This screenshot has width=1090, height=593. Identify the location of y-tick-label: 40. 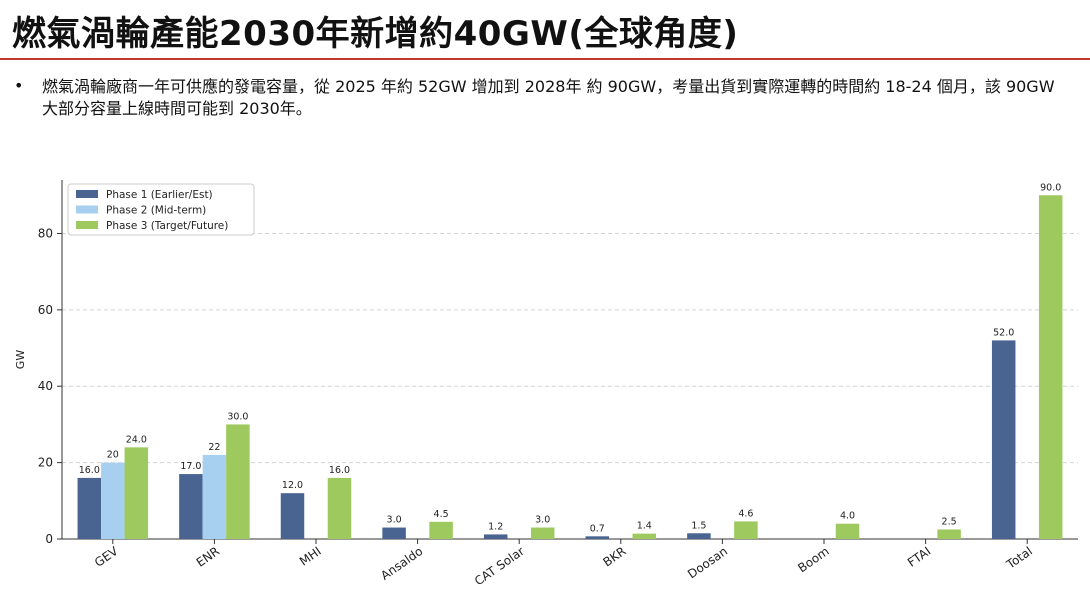
(45, 386).